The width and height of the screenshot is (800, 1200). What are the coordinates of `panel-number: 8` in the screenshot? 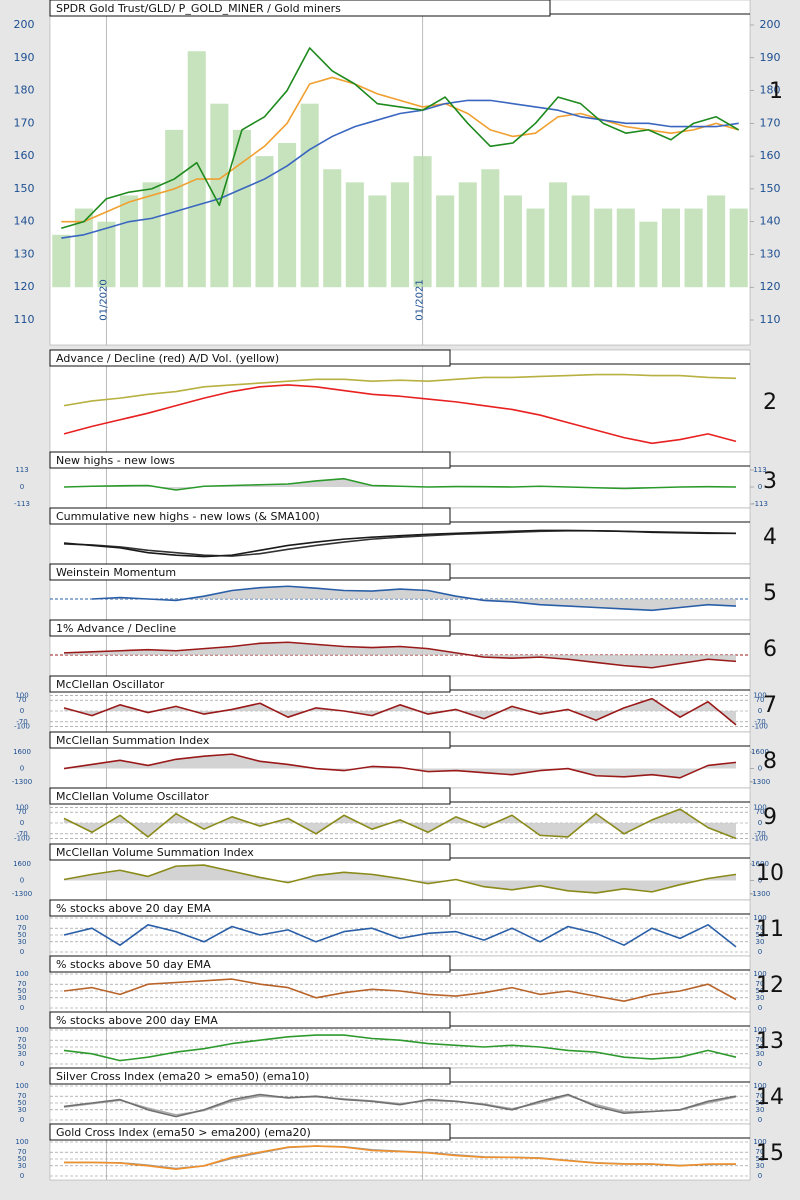 It's located at (770, 761).